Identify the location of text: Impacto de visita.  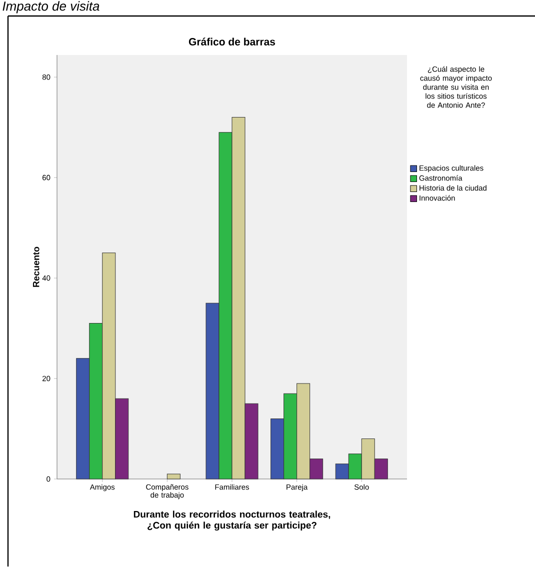
(51, 7).